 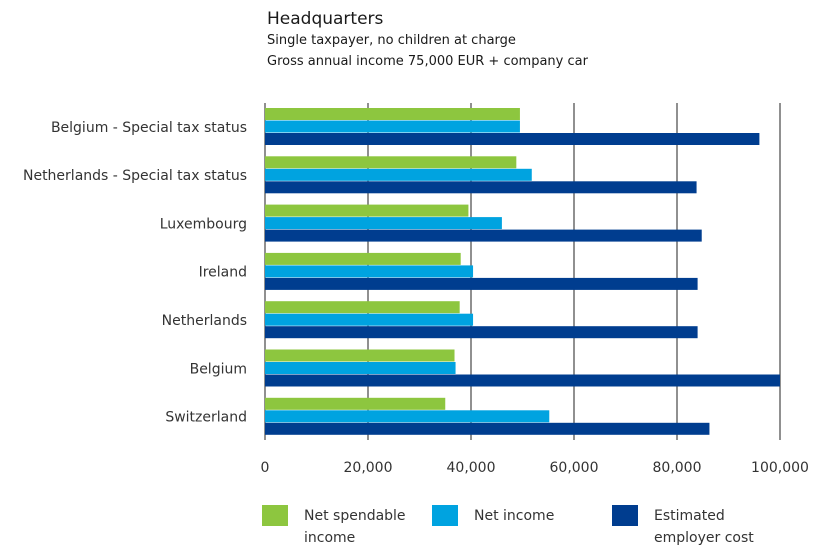 What do you see at coordinates (135, 176) in the screenshot?
I see `category-label-1: Netherlands - Special tax status` at bounding box center [135, 176].